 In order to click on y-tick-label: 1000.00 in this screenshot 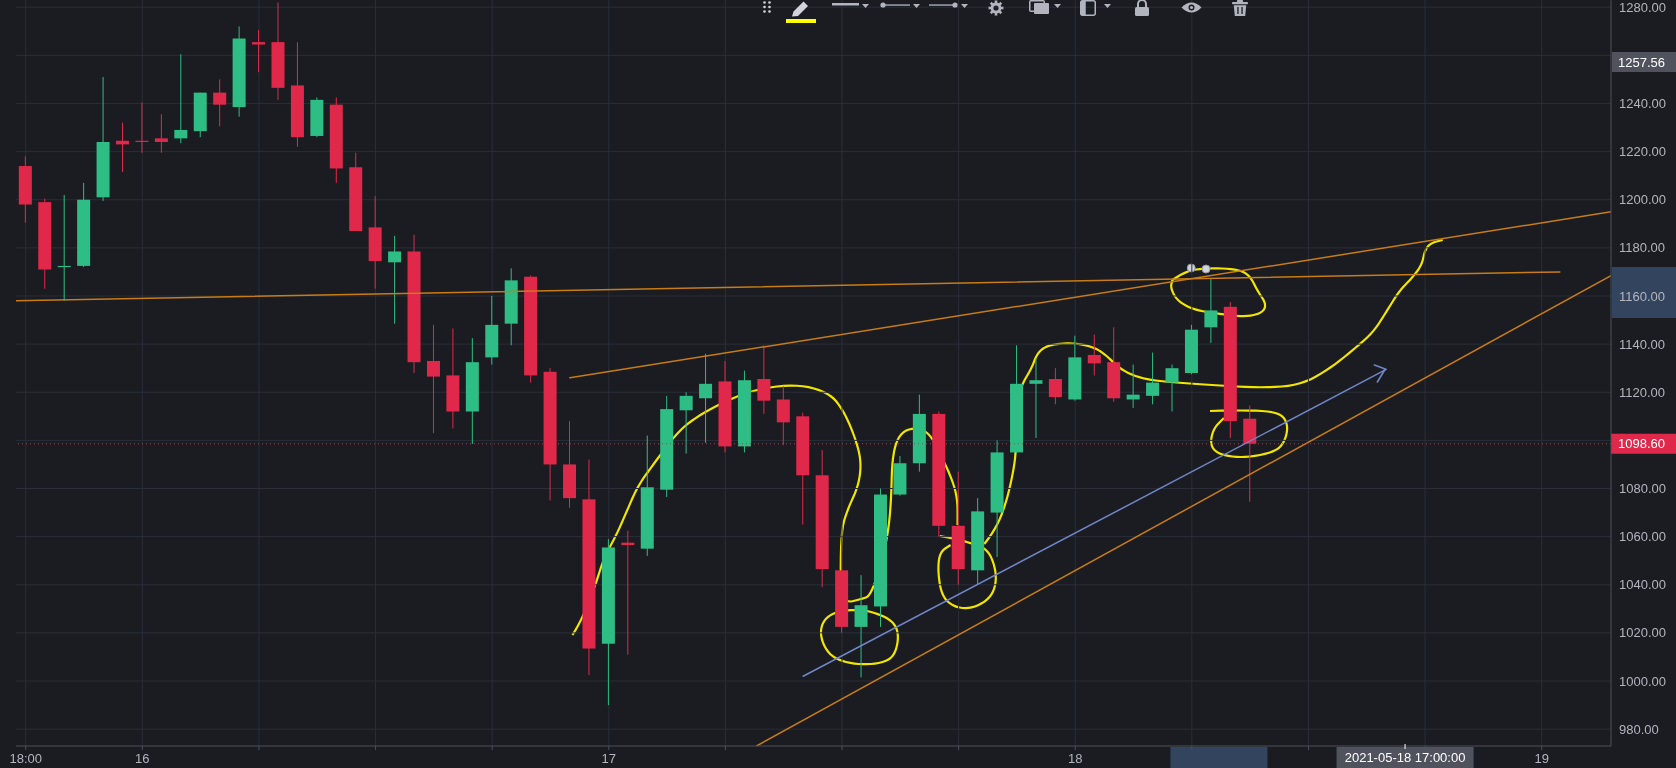, I will do `click(1642, 681)`.